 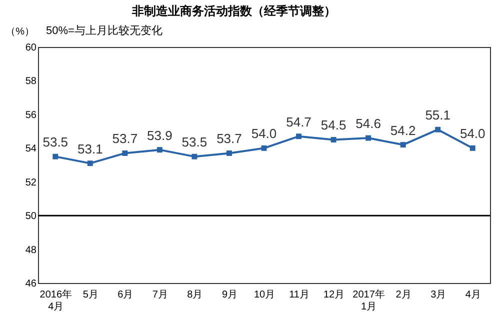 I want to click on y-tick-label: 54, so click(x=31, y=149).